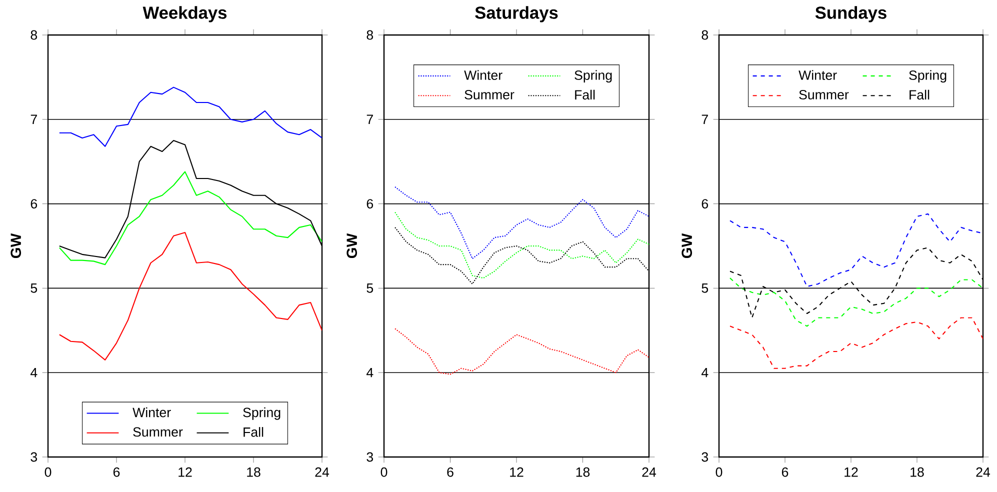 Image resolution: width=997 pixels, height=492 pixels. Describe the element at coordinates (516, 14) in the screenshot. I see `chart-title: Saturdays` at that location.